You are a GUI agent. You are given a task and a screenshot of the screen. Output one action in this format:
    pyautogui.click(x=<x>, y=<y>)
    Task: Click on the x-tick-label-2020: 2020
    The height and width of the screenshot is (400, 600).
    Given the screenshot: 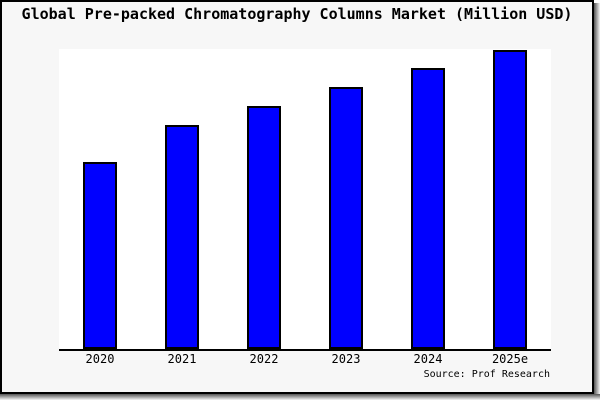 What is the action you would take?
    pyautogui.click(x=100, y=359)
    